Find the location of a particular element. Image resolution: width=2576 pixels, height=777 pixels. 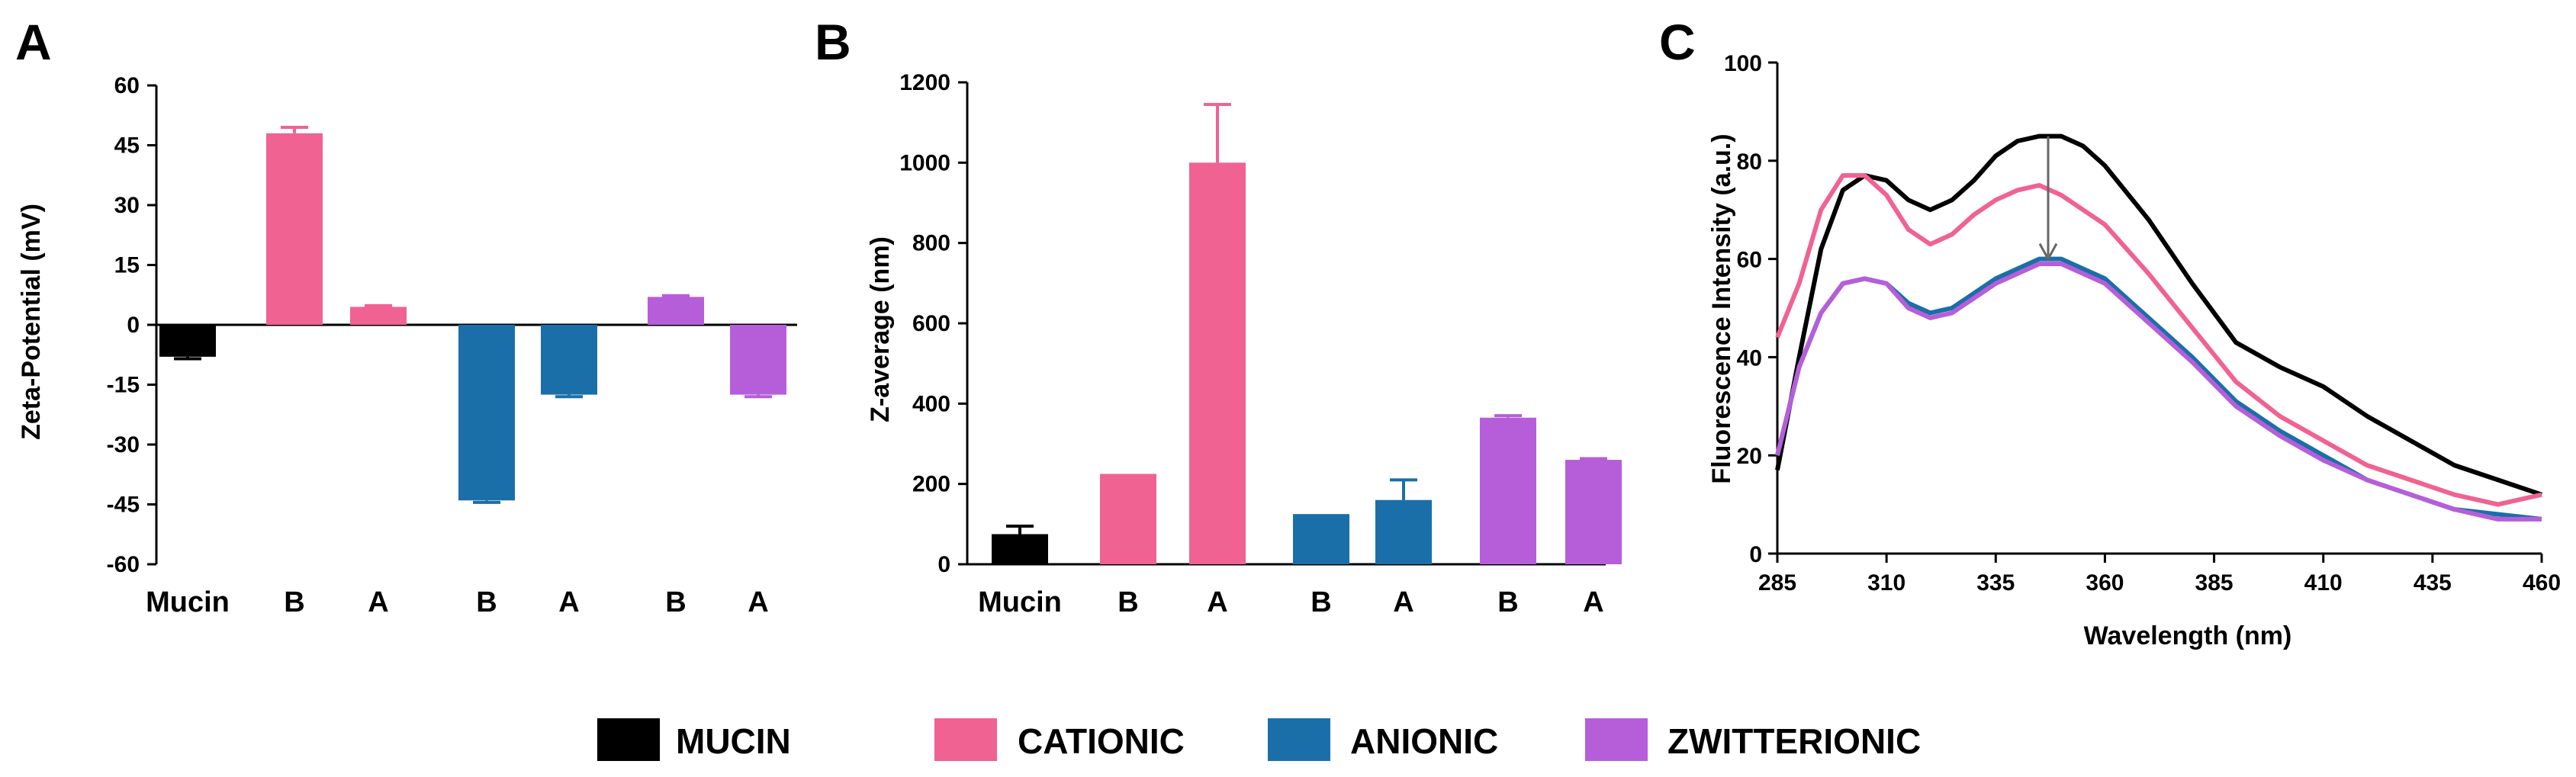

series-line-cationic is located at coordinates (2158, 340).